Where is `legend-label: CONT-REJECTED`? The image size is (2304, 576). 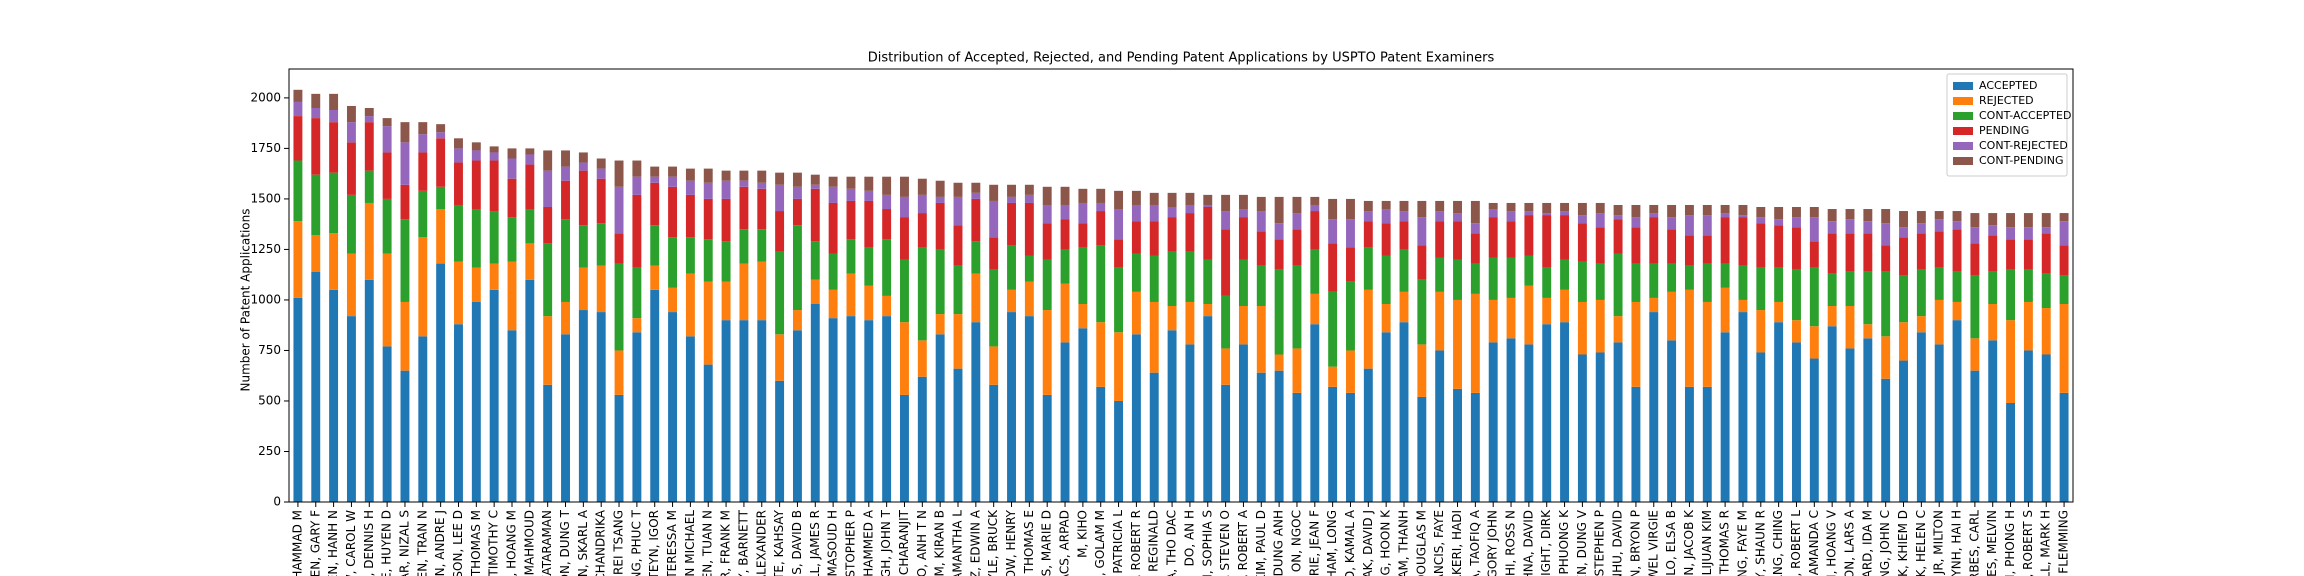 legend-label: CONT-REJECTED is located at coordinates (2023, 145).